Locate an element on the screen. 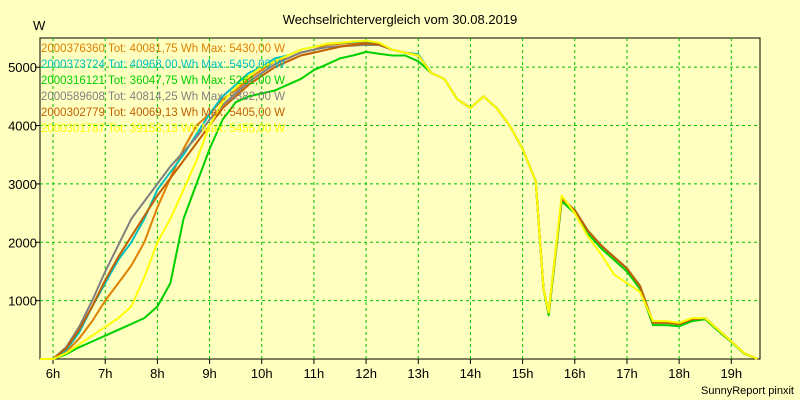  y-axis-label: W is located at coordinates (39, 25).